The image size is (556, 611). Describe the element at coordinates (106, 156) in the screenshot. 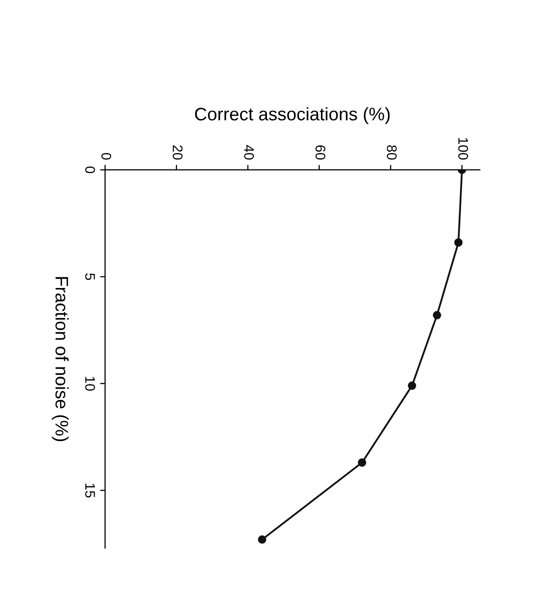

I see `x-tick-label: 0` at that location.